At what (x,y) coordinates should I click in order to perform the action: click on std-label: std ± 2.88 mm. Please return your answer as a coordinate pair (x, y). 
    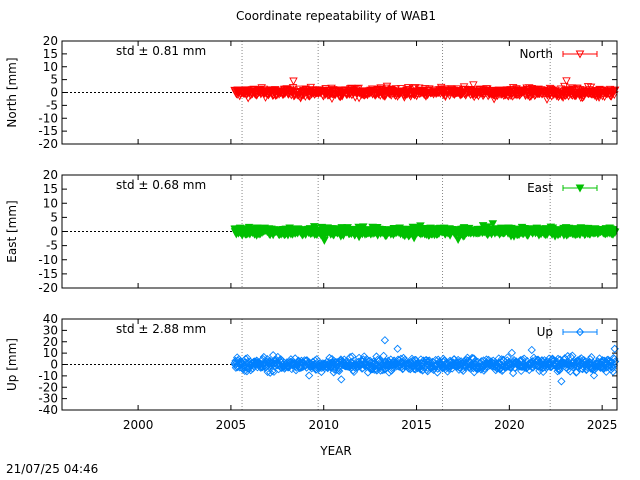
    Looking at the image, I should click on (161, 329).